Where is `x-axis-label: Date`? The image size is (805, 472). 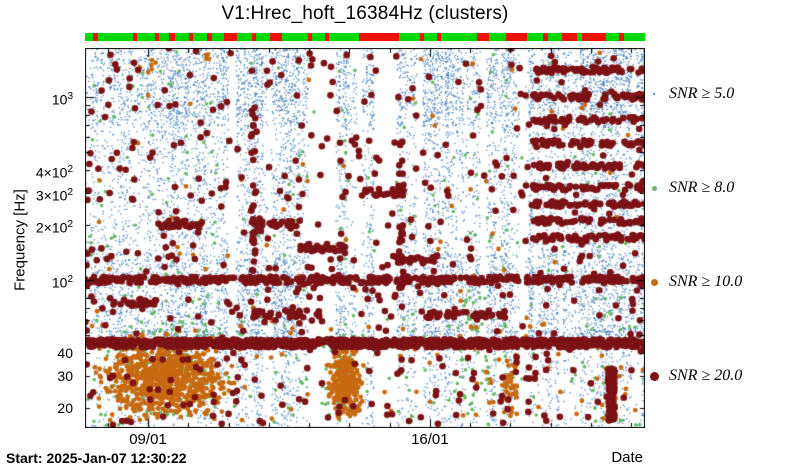
x-axis-label: Date is located at coordinates (627, 457).